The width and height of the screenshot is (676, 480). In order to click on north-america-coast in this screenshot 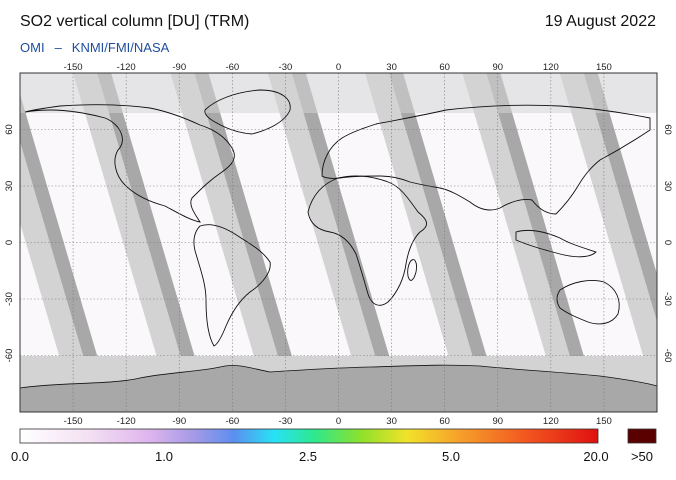, I will do `click(129, 163)`.